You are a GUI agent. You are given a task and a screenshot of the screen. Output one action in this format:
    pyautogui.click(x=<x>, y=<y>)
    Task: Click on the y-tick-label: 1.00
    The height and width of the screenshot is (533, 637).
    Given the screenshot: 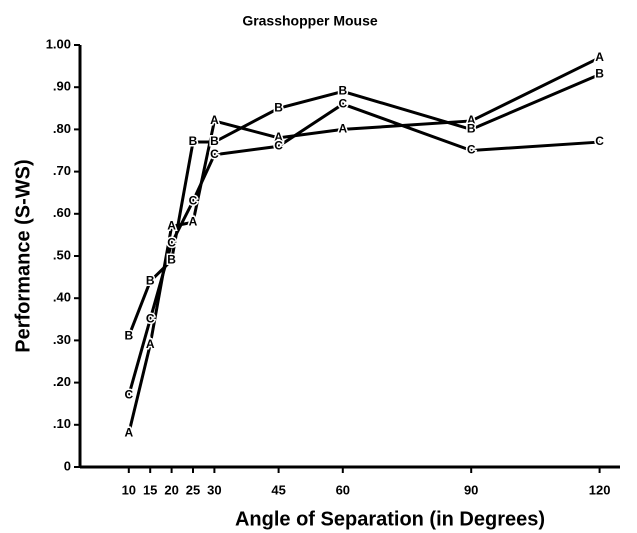 What is the action you would take?
    pyautogui.click(x=58, y=43)
    